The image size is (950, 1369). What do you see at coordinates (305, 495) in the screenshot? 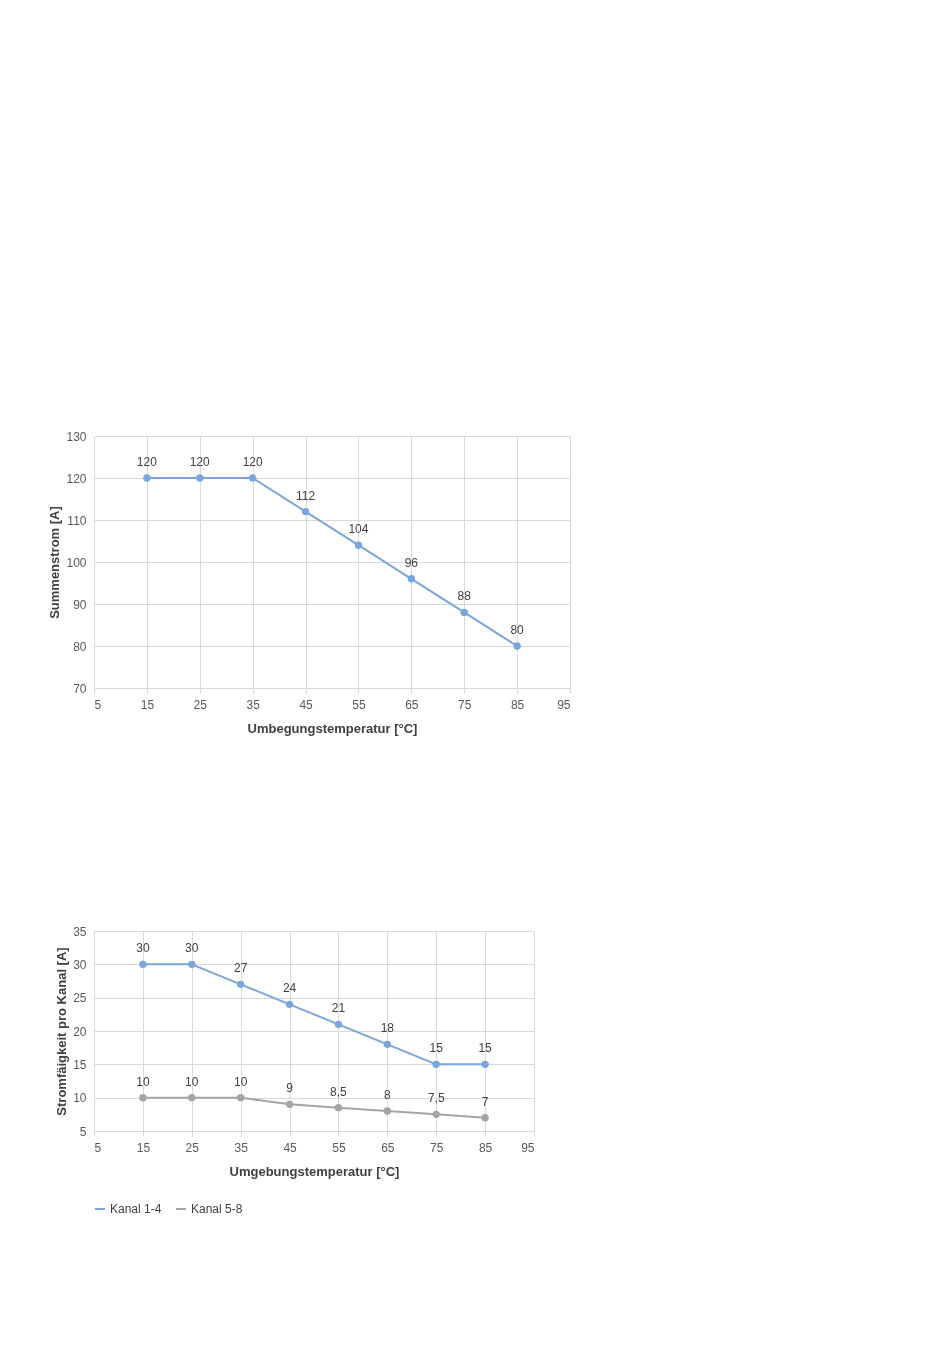
I see `data-label: 112` at bounding box center [305, 495].